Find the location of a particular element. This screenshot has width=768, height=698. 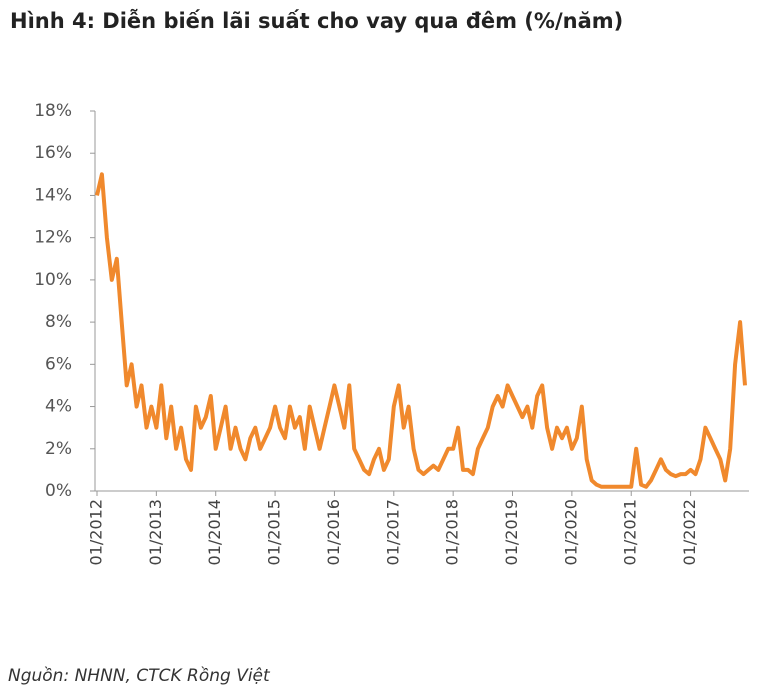

x-tick-label: 01/2014 is located at coordinates (214, 532).